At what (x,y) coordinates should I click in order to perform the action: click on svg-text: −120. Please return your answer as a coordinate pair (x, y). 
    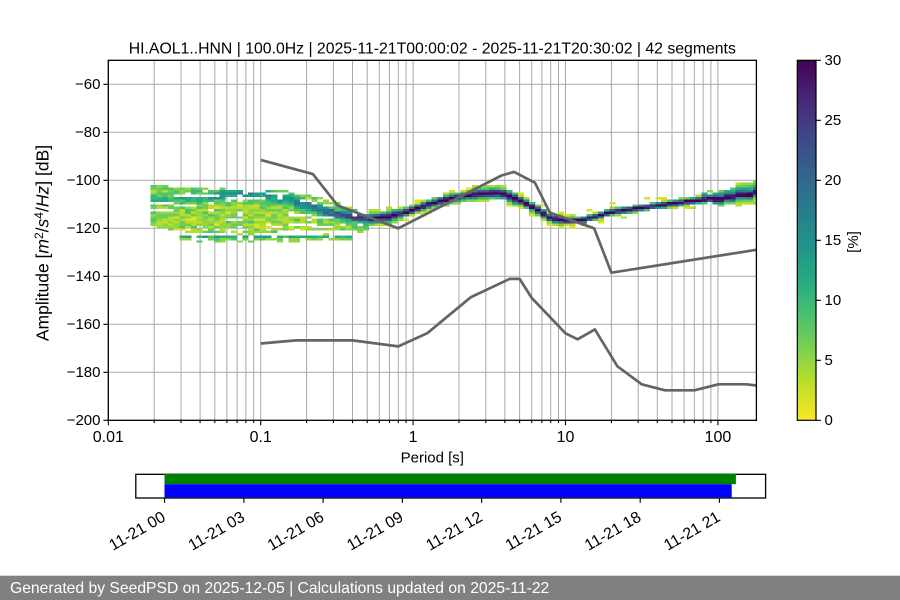
    Looking at the image, I should click on (84, 228).